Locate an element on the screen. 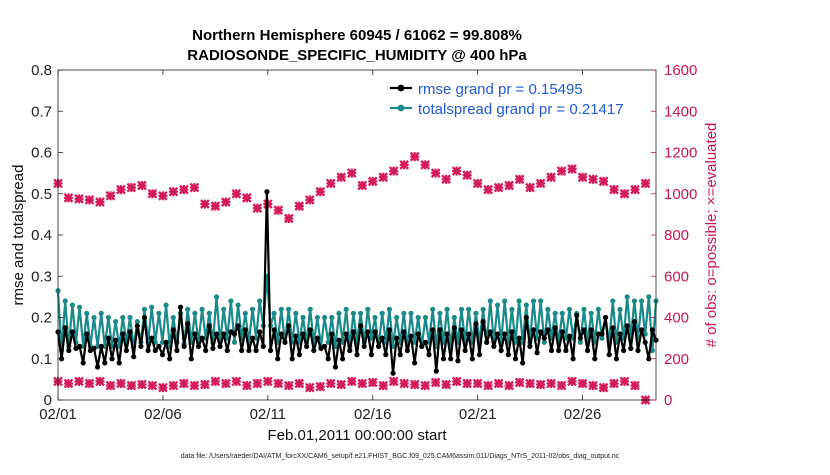 This screenshot has height=475, width=830. left-tick-label: 0.4 is located at coordinates (41, 235).